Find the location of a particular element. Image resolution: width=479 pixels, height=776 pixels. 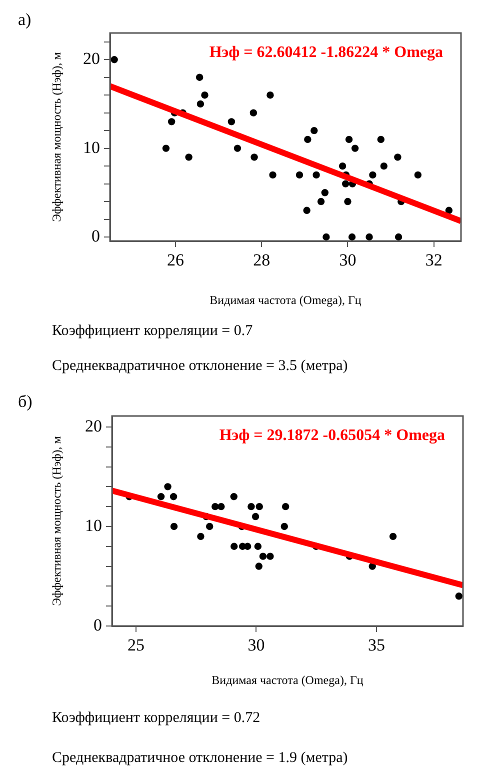

x-tick-label: 28 is located at coordinates (261, 260).